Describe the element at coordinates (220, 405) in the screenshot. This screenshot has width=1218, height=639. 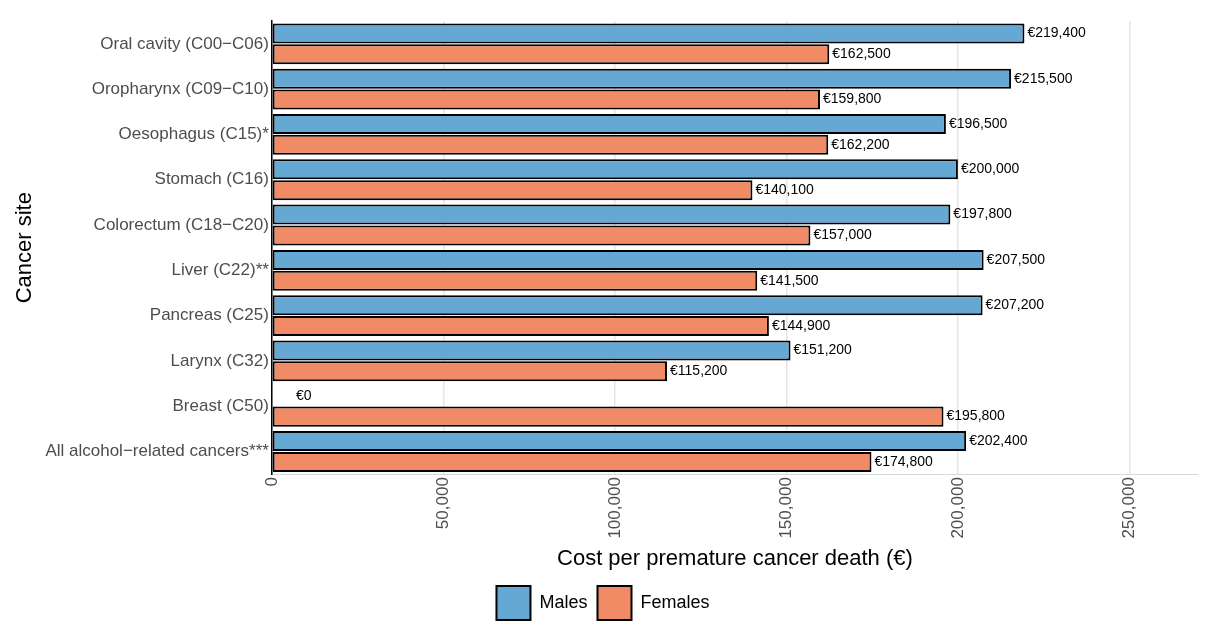
I see `y-tick-label: Breast (C50)` at that location.